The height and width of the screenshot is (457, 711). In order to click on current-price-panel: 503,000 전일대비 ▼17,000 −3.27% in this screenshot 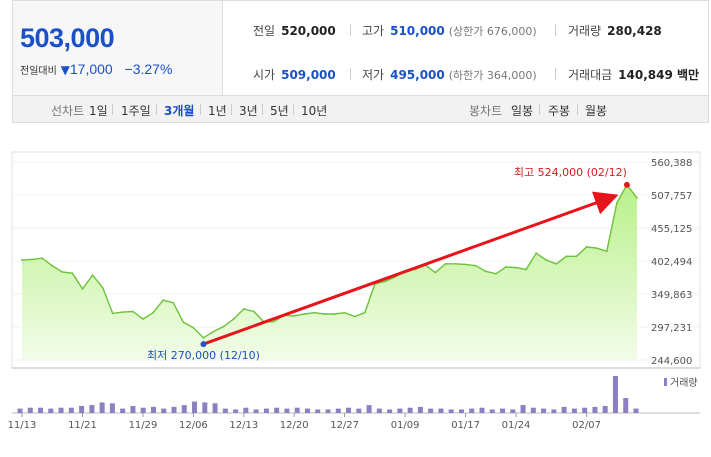, I will do `click(118, 48)`.